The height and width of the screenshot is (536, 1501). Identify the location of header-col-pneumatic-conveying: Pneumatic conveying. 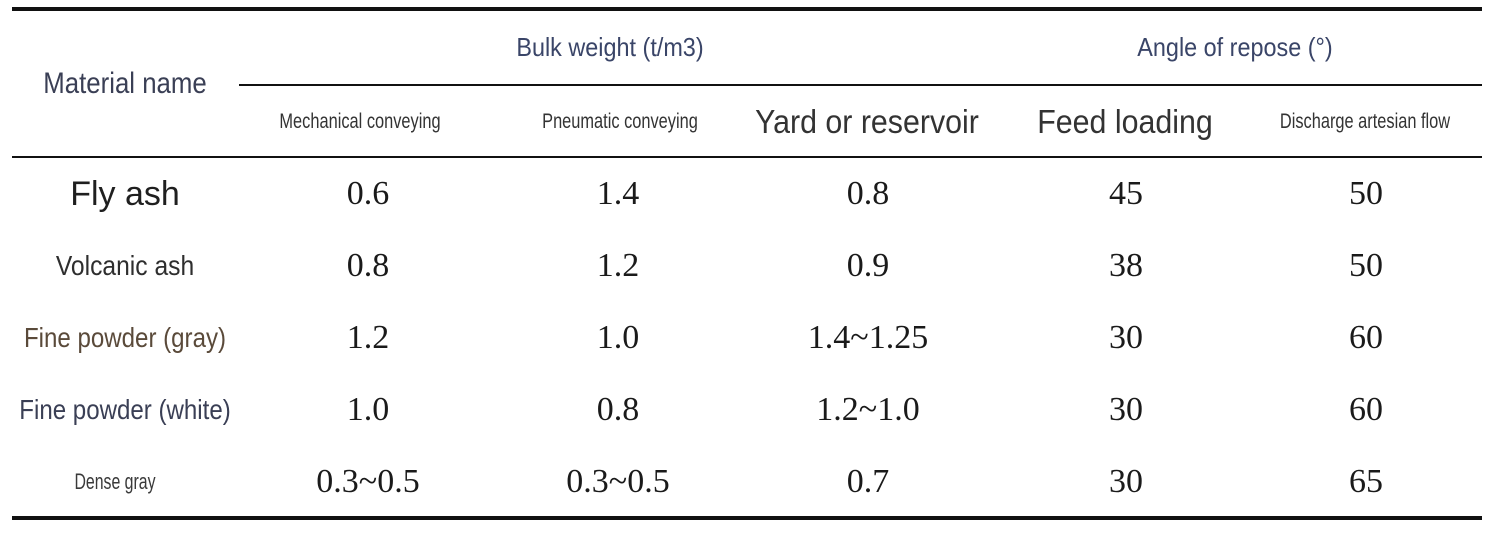
(620, 121).